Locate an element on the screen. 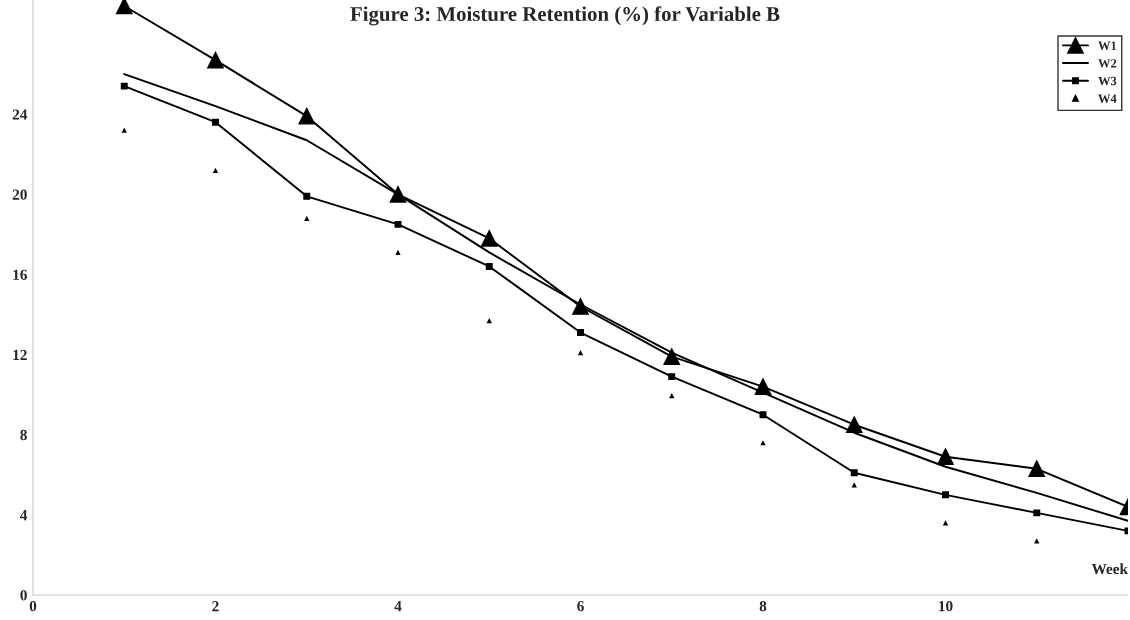 The image size is (1130, 620). y-tick-label: 20 is located at coordinates (19, 194).